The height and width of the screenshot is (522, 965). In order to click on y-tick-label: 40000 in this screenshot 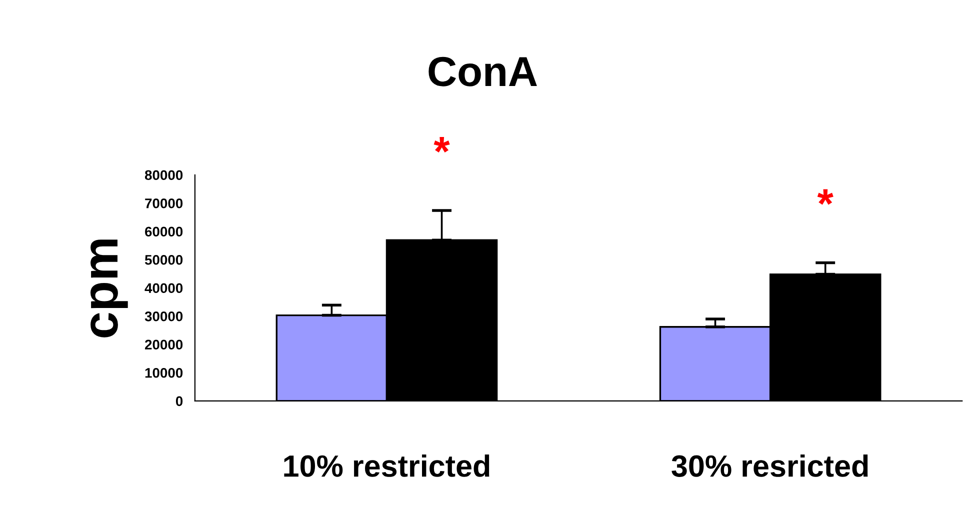, I will do `click(163, 288)`.